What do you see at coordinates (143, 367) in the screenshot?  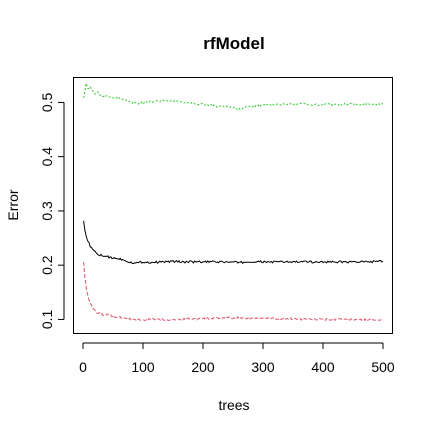 I see `x-tick-label: 100` at bounding box center [143, 367].